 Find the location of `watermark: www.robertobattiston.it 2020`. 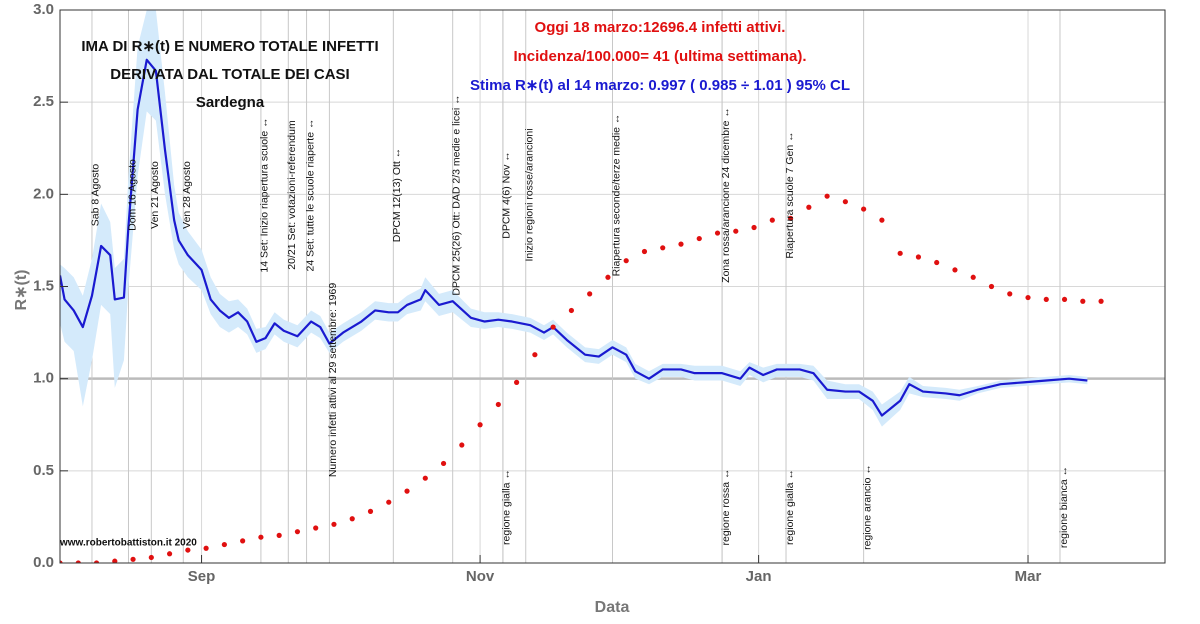

watermark: www.robertobattiston.it 2020 is located at coordinates (128, 543).